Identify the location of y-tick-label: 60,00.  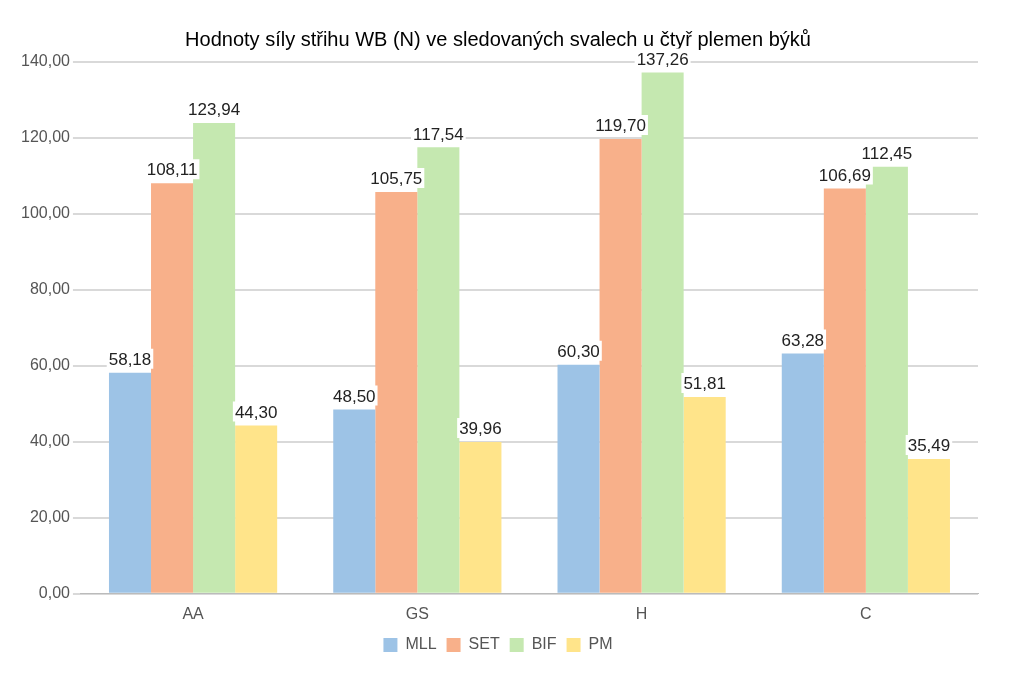
(50, 365).